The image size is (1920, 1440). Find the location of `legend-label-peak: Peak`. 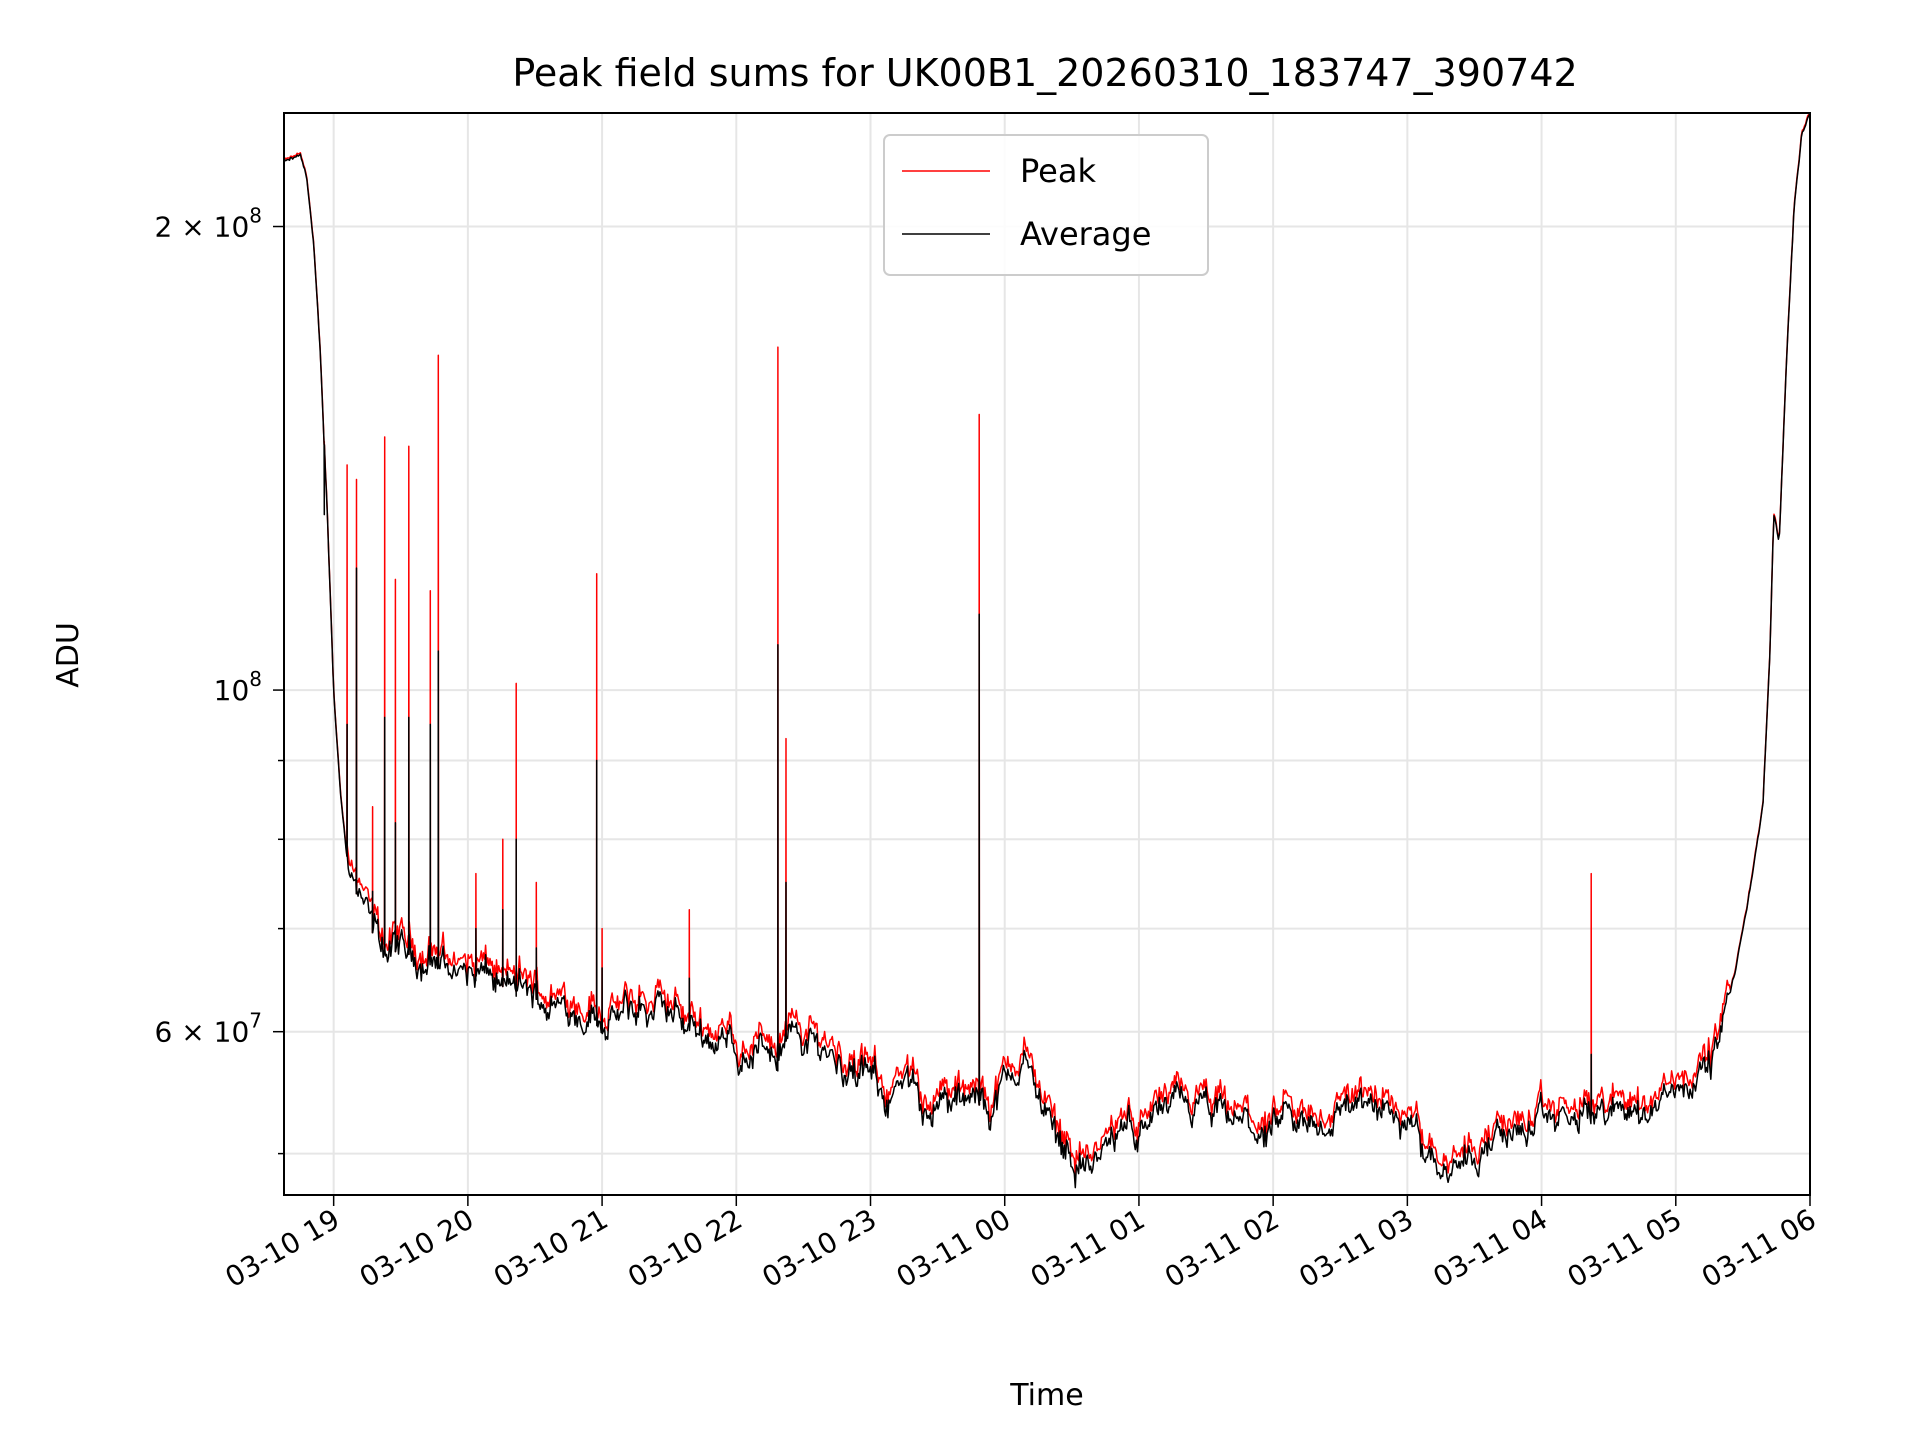

legend-label-peak: Peak is located at coordinates (1058, 171).